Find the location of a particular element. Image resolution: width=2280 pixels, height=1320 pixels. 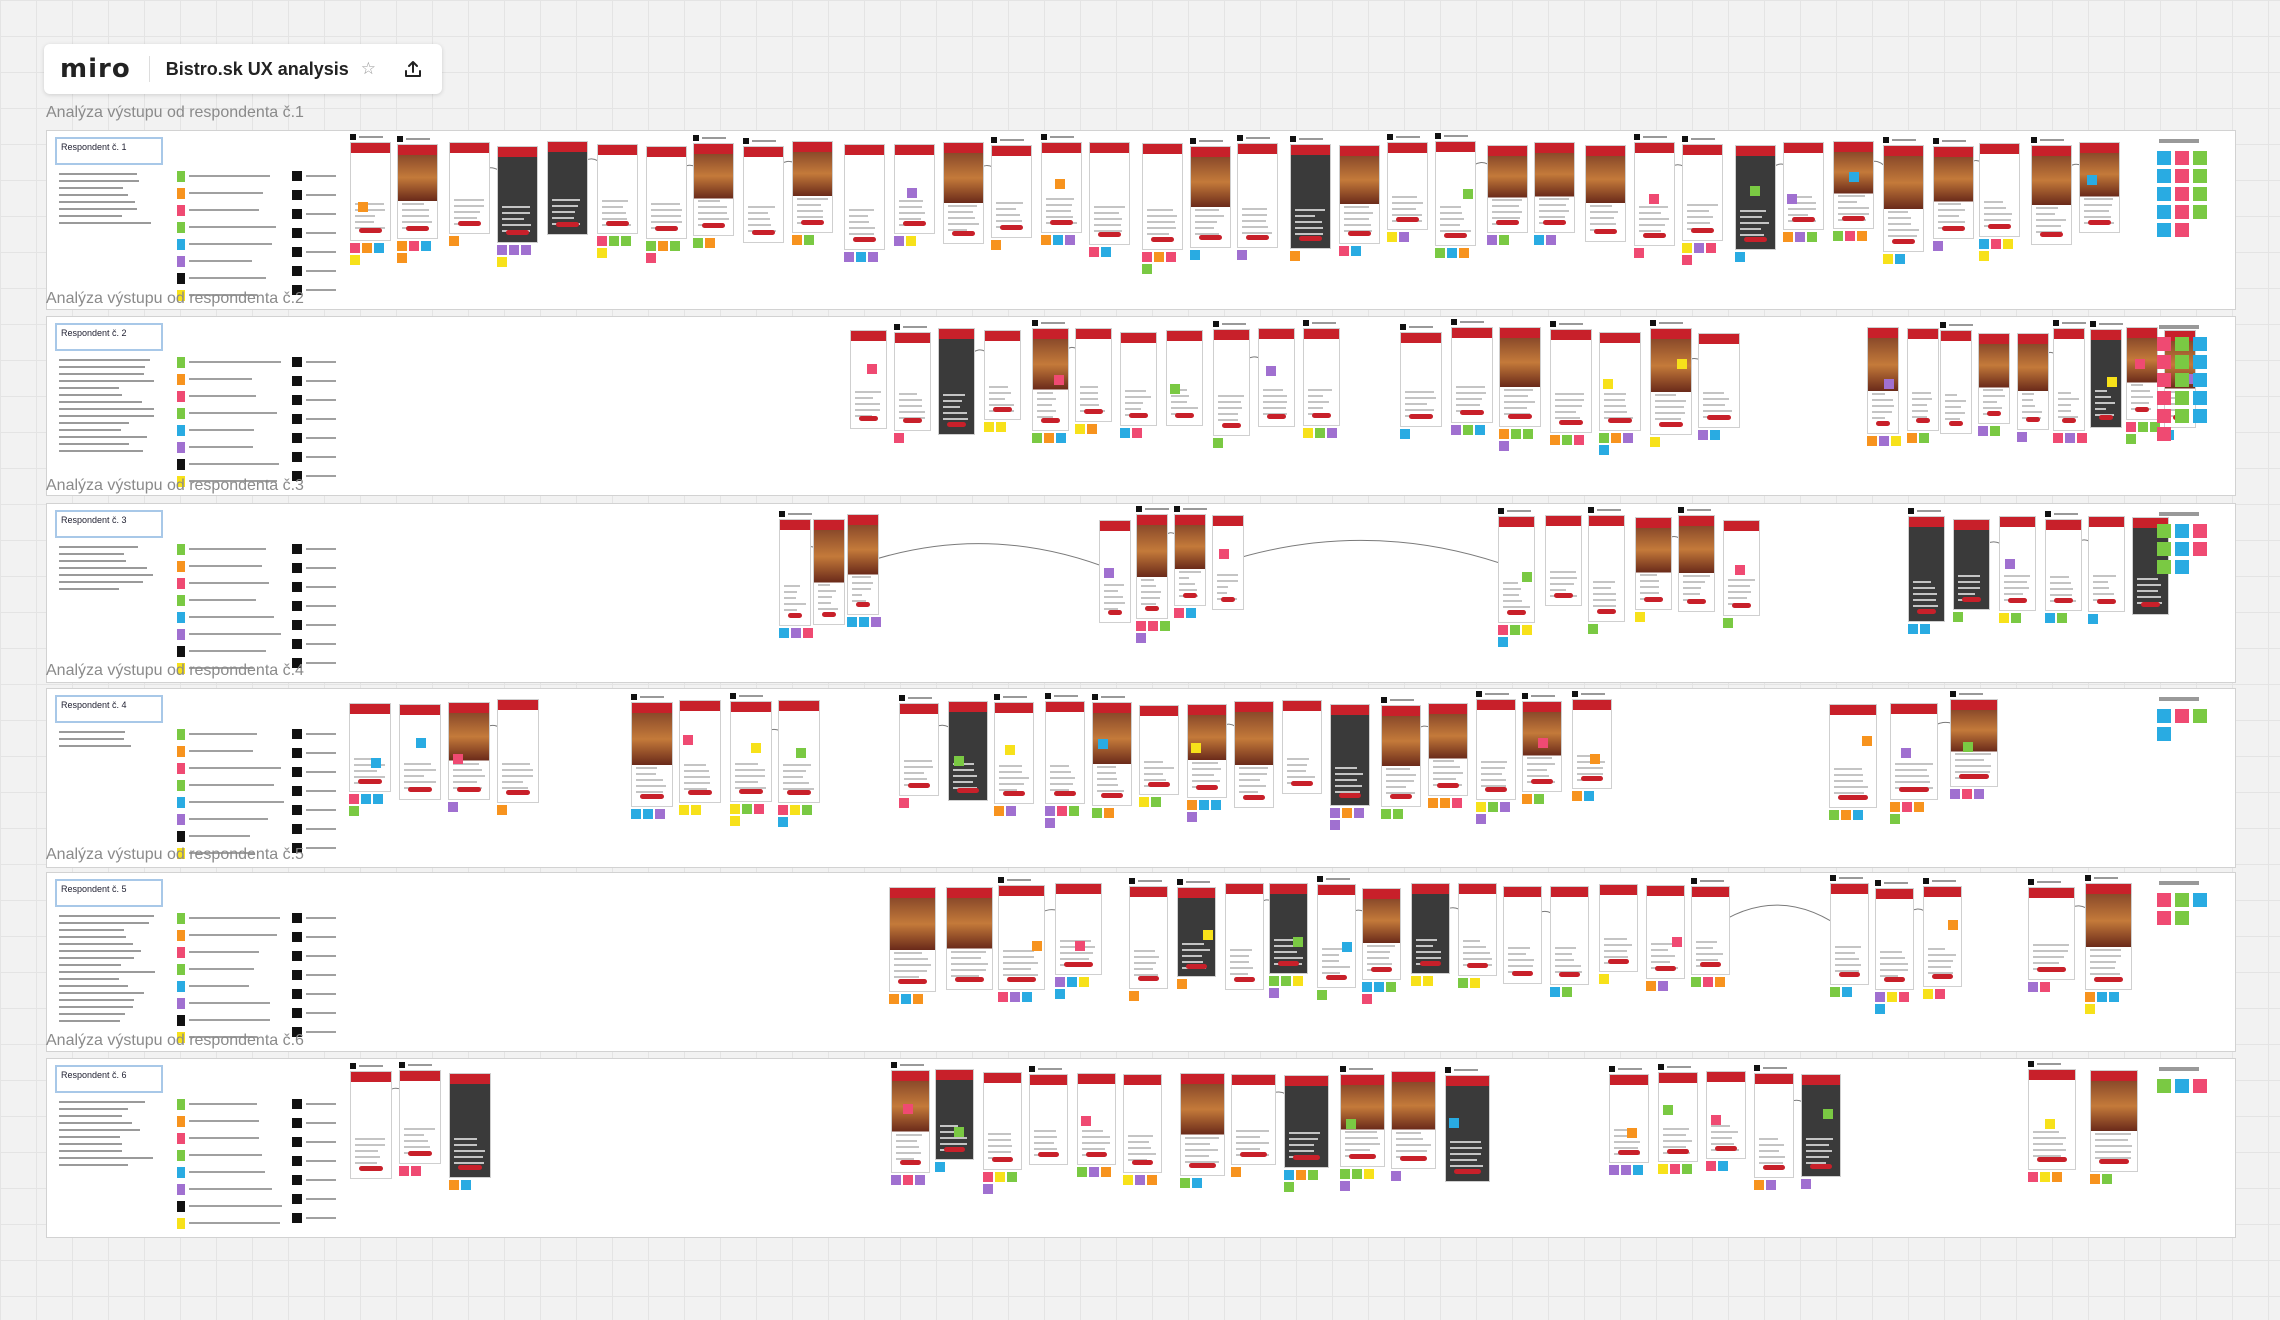

frame-title: Analýza výstupu od respondenta č.3 is located at coordinates (175, 485).